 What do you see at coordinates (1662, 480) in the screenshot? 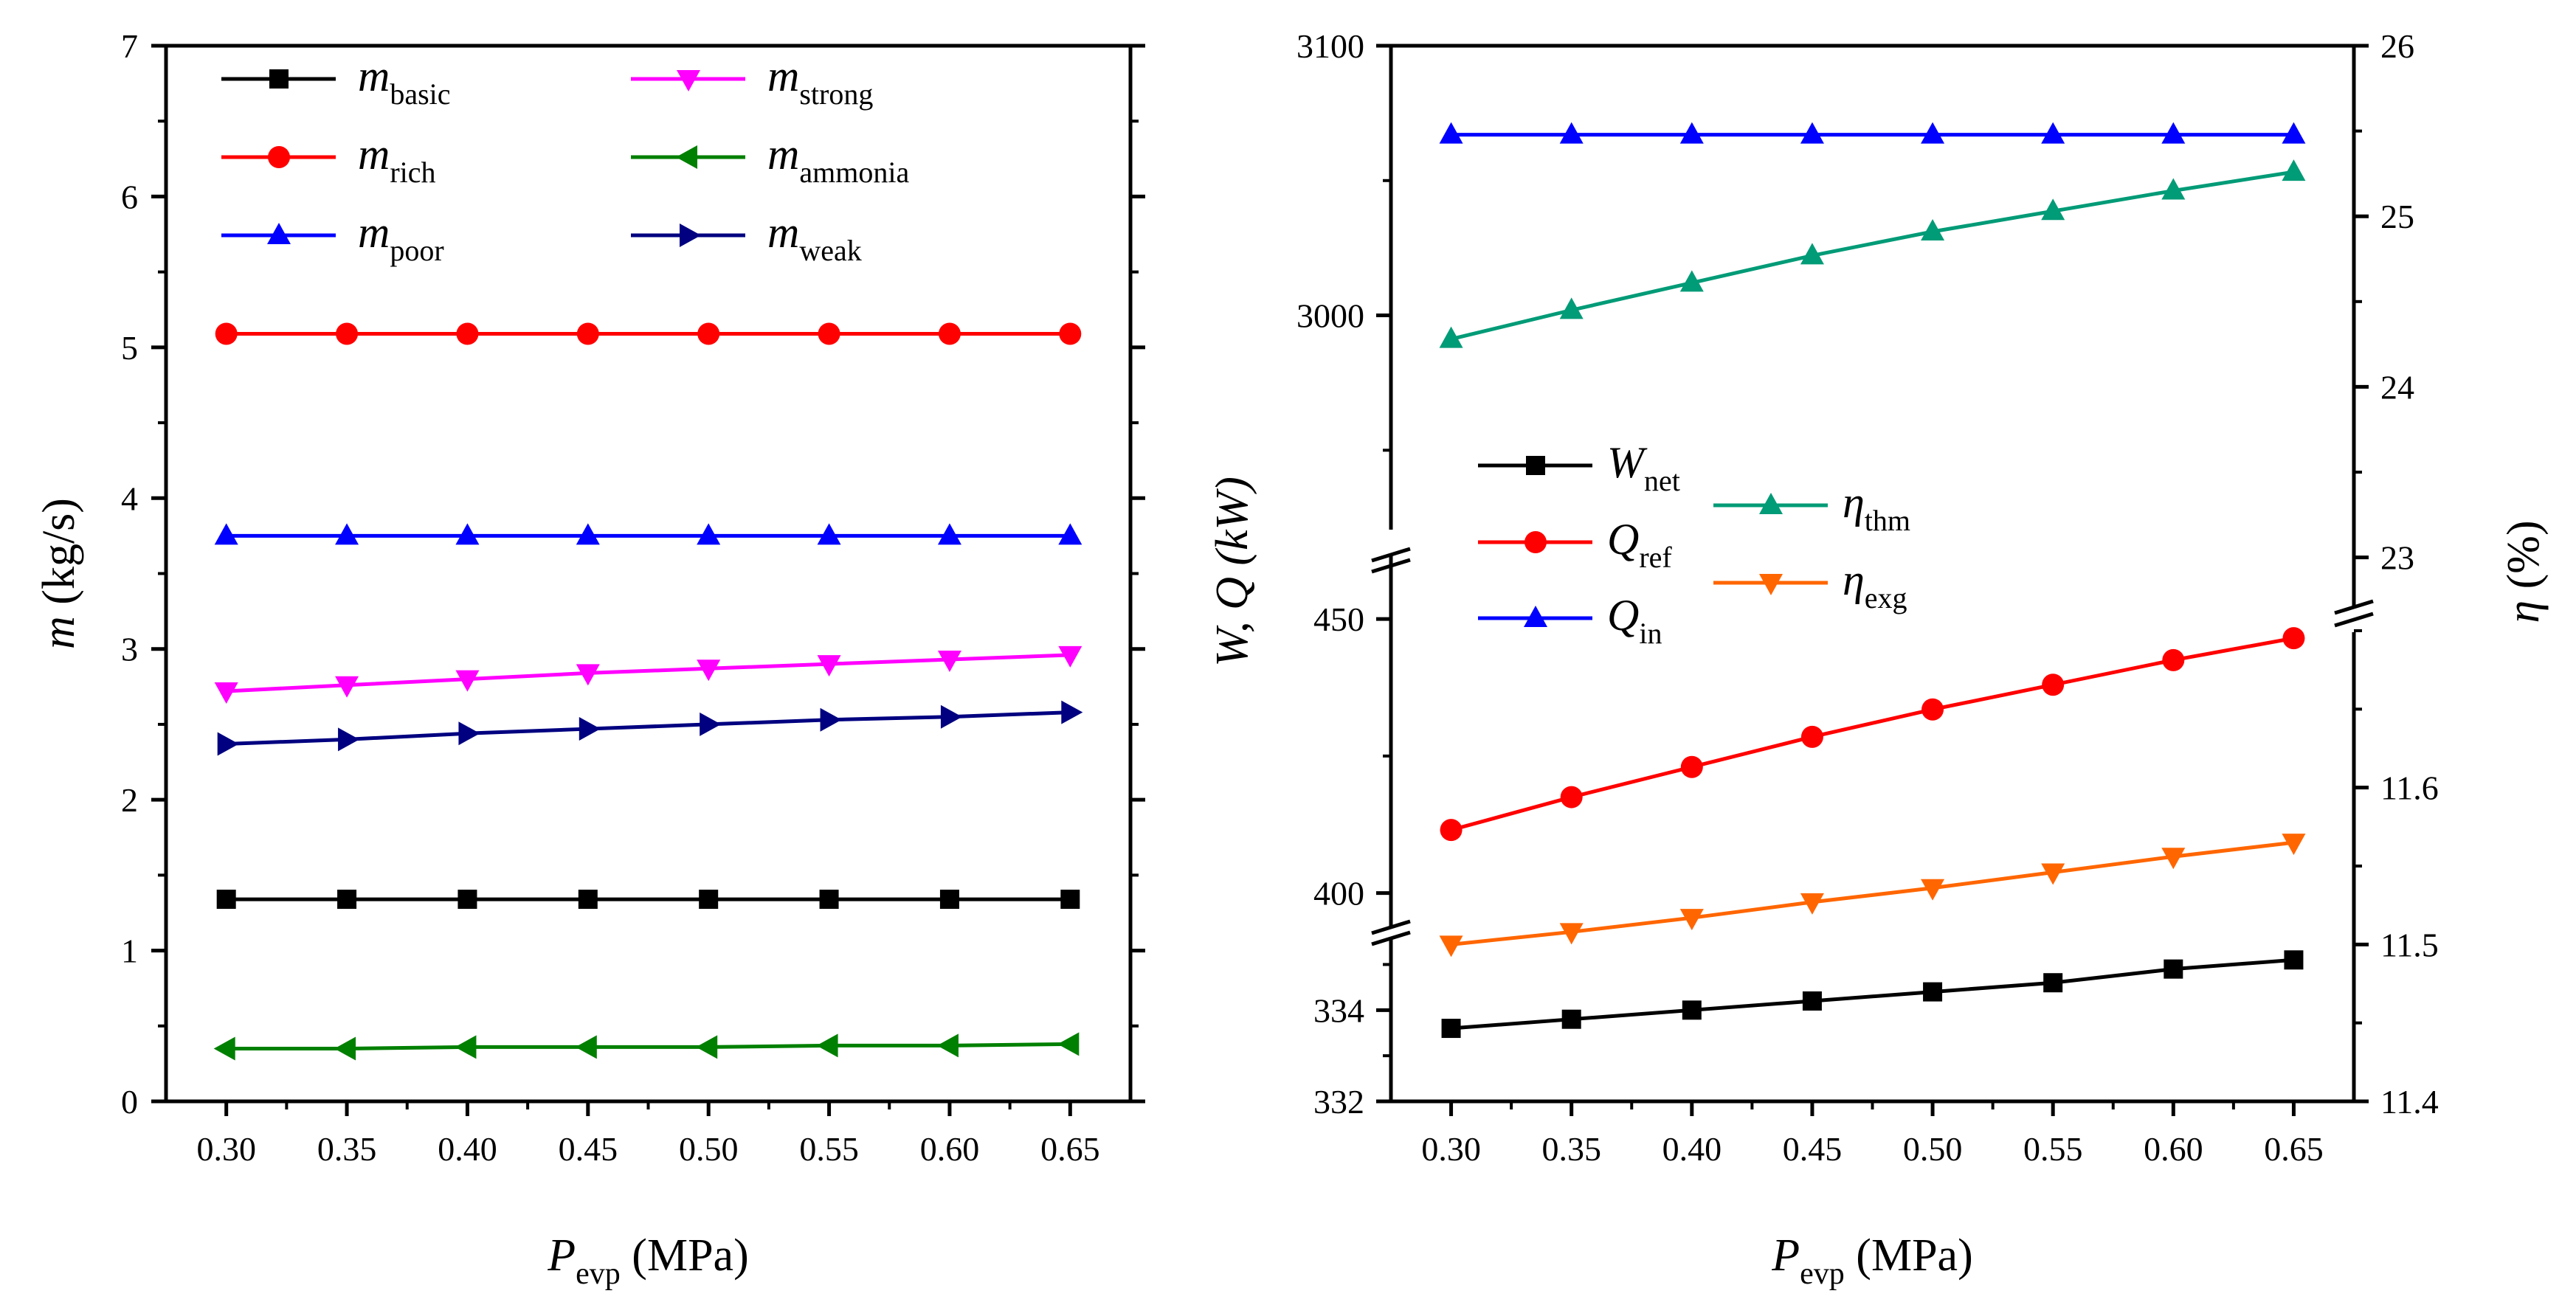
I see `legend-label-W_net-part: net` at bounding box center [1662, 480].